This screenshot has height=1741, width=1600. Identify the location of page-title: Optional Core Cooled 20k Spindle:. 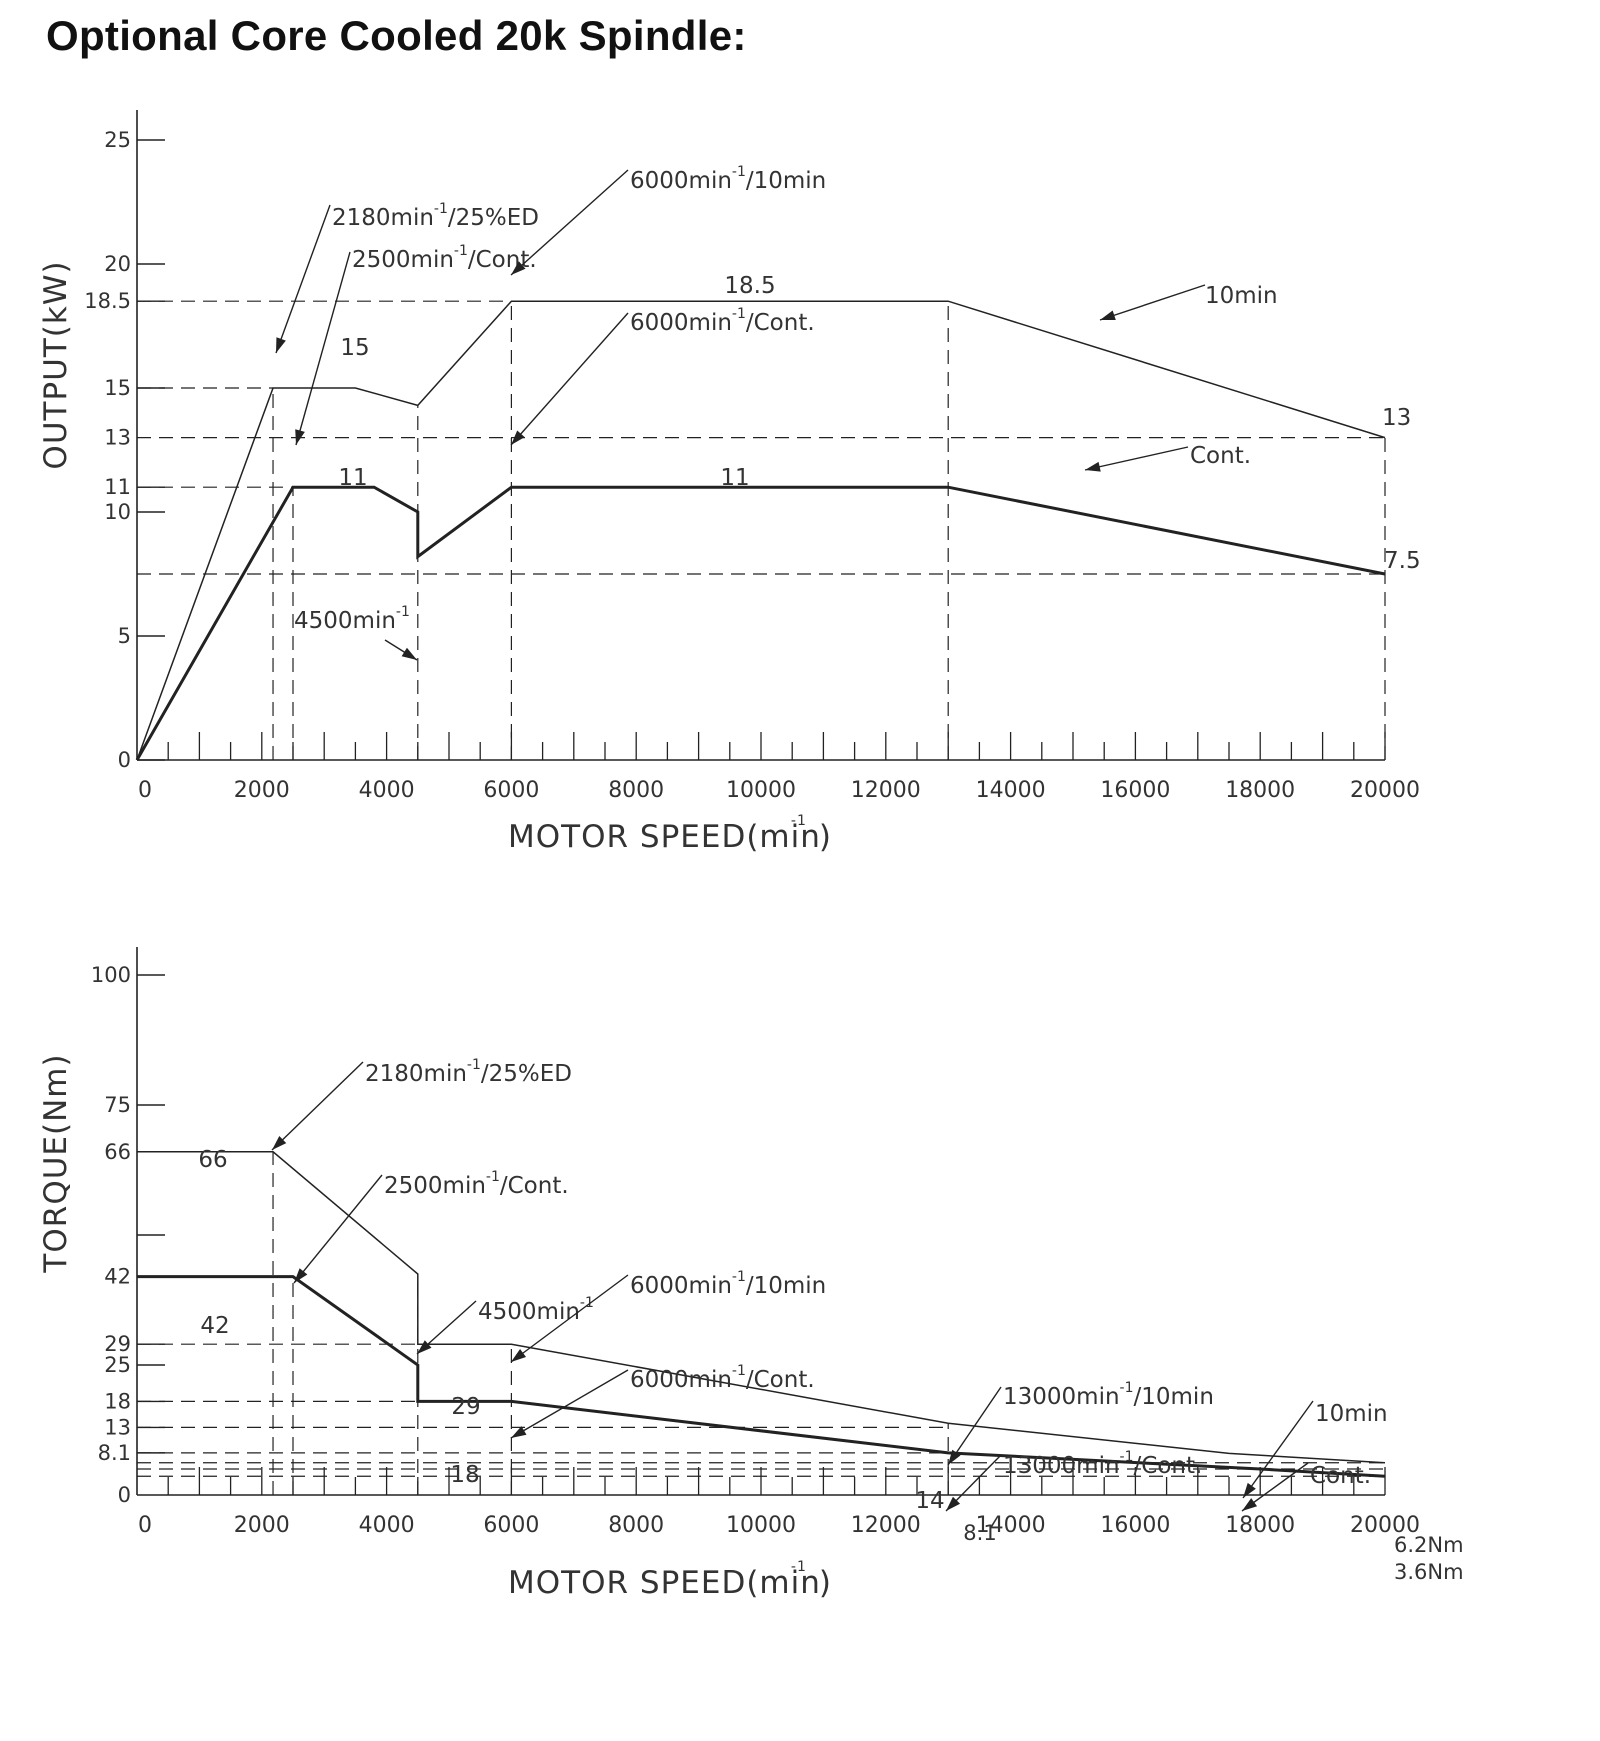
(396, 35).